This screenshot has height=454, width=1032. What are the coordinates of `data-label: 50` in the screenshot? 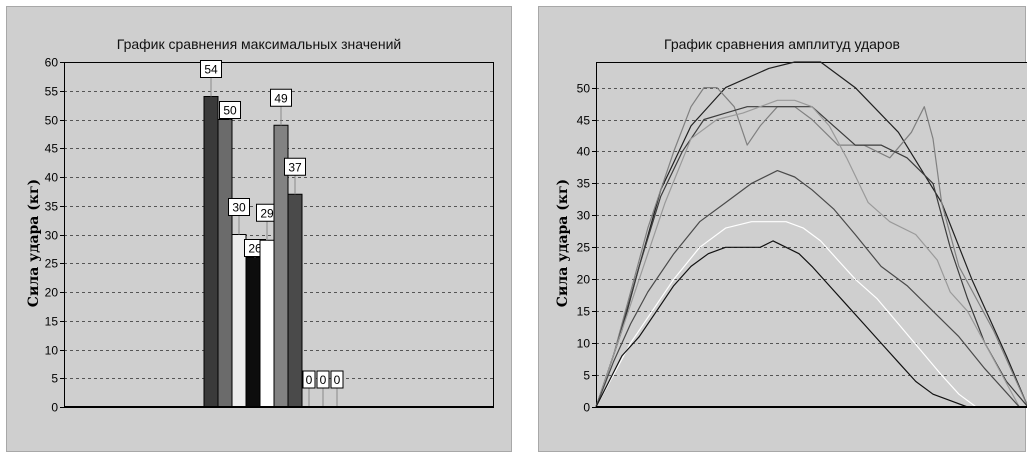 It's located at (230, 111).